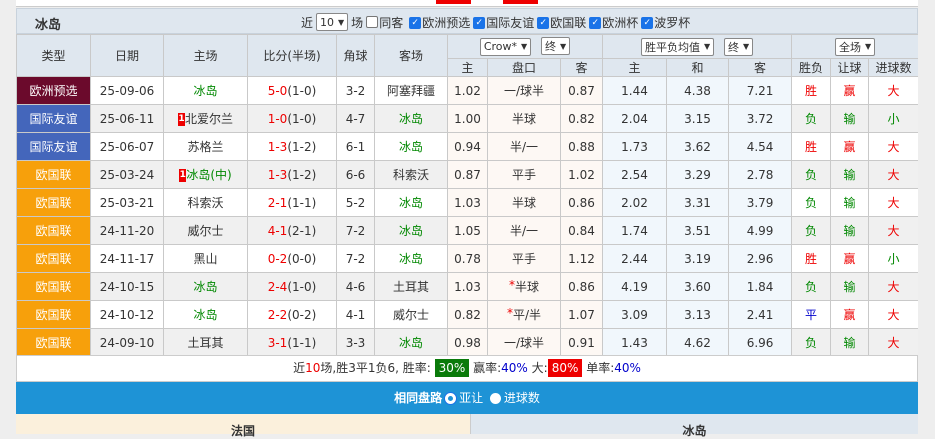 The height and width of the screenshot is (439, 935). What do you see at coordinates (292, 286) in the screenshot?
I see `score: 2-4(1-0)` at bounding box center [292, 286].